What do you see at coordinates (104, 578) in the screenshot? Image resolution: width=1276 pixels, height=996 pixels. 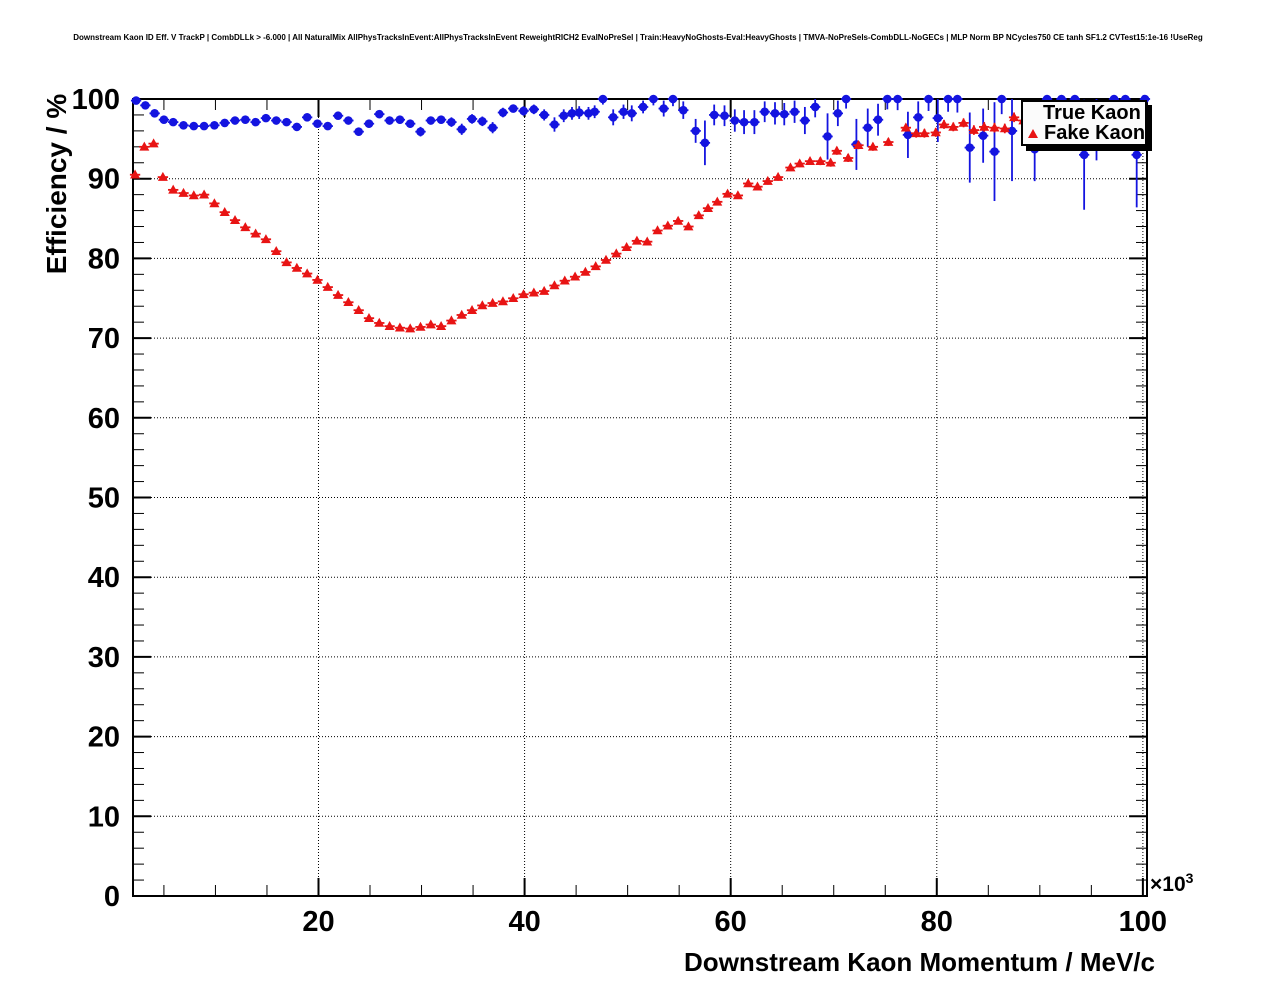 I see `y-tick-label: 40` at bounding box center [104, 578].